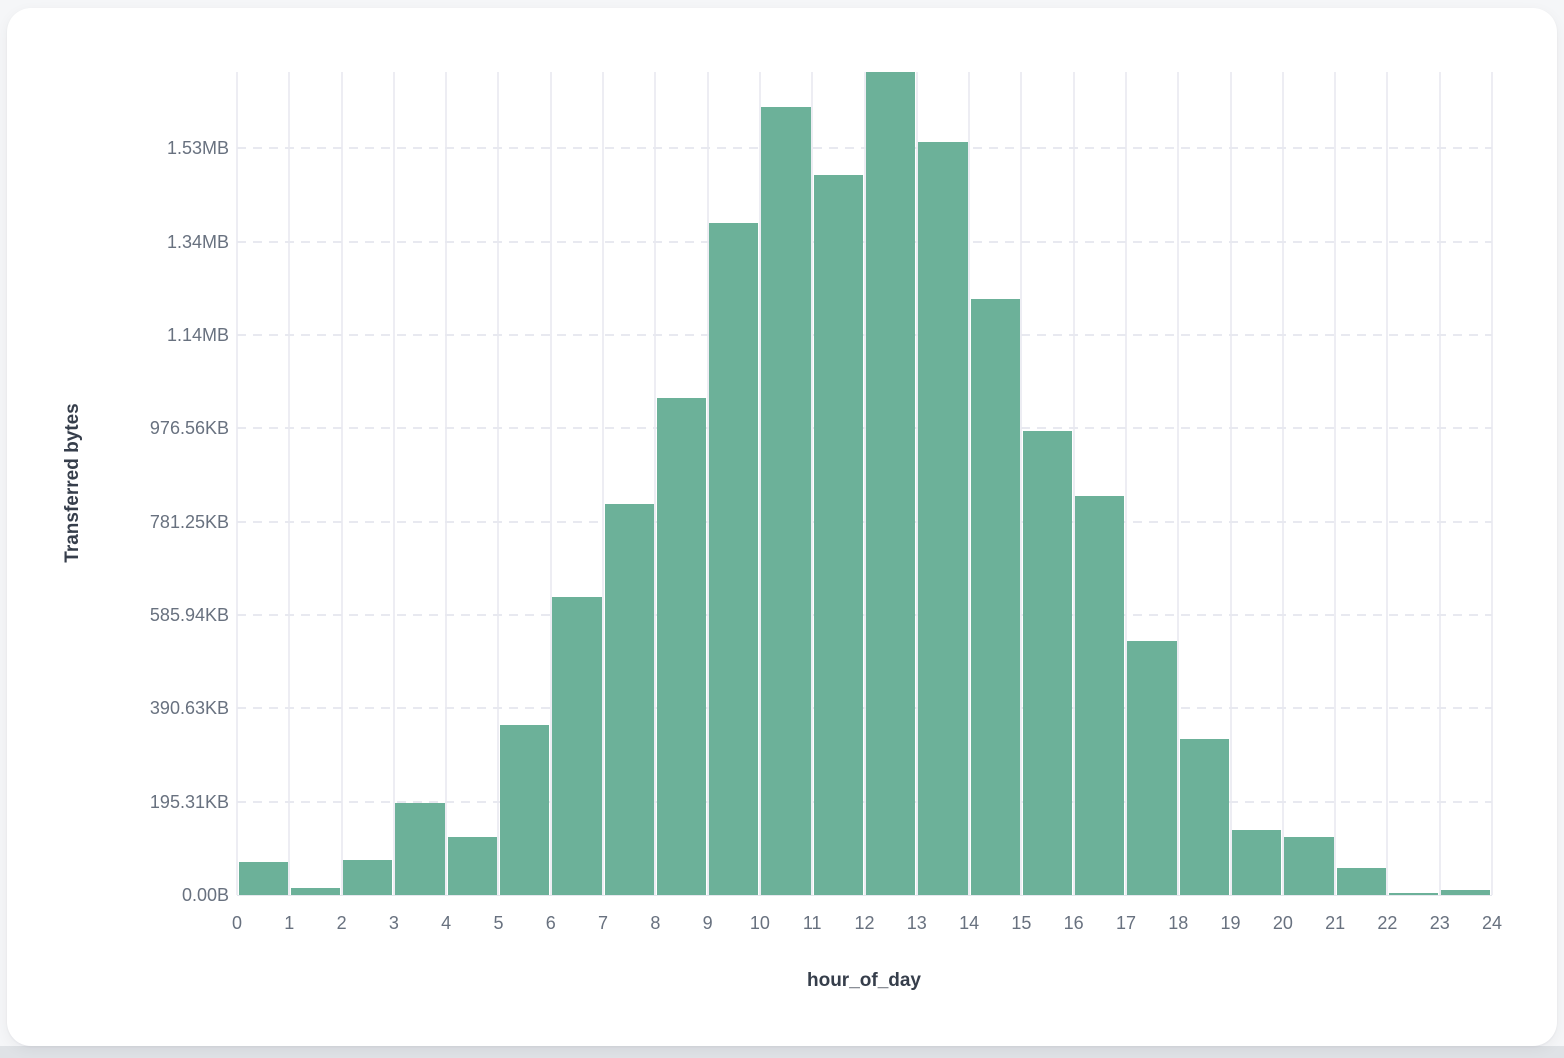 The height and width of the screenshot is (1058, 1564). I want to click on y-tick-label: 976.56KB, so click(189, 428).